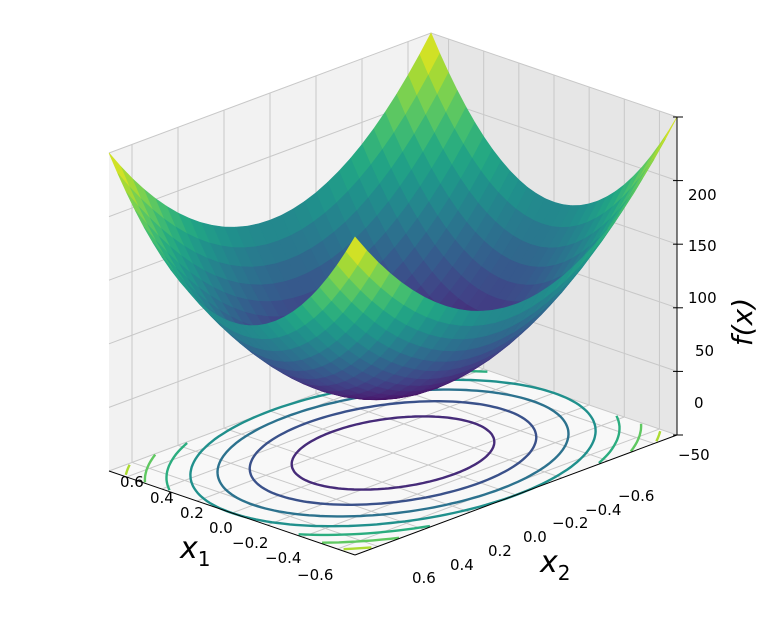 This screenshot has width=765, height=638. What do you see at coordinates (250, 543) in the screenshot?
I see `x1-tick-label: −0.2` at bounding box center [250, 543].